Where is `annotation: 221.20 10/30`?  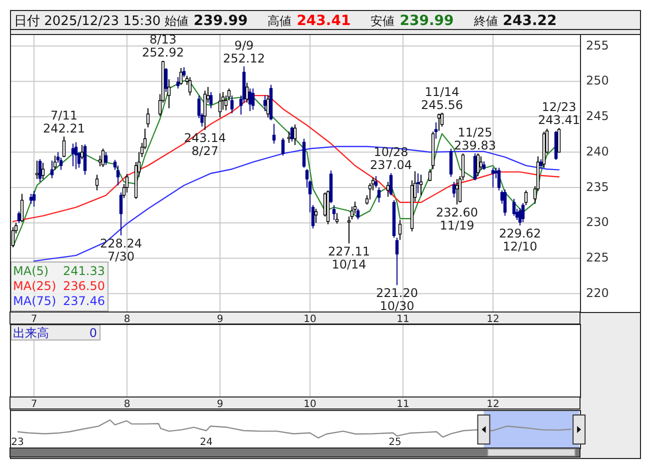
annotation: 221.20 10/30 is located at coordinates (397, 300).